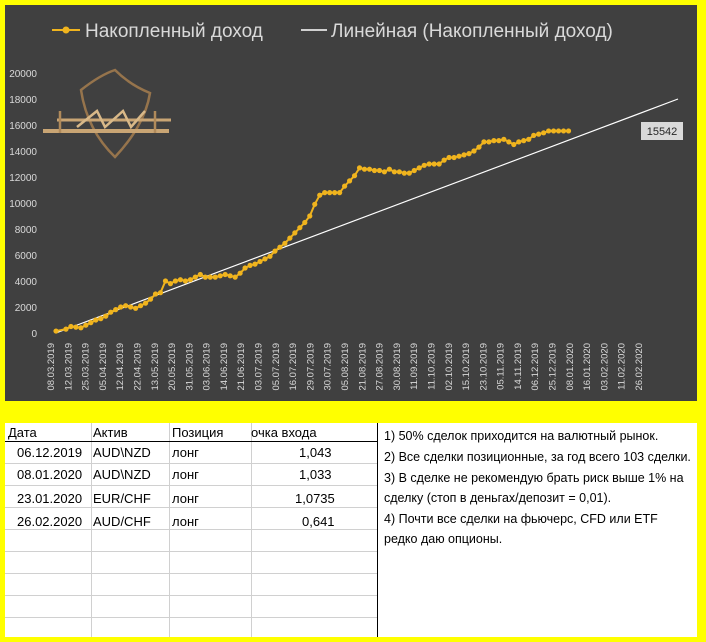 The width and height of the screenshot is (706, 642). What do you see at coordinates (483, 367) in the screenshot?
I see `x-tick-label: 23.10.2019` at bounding box center [483, 367].